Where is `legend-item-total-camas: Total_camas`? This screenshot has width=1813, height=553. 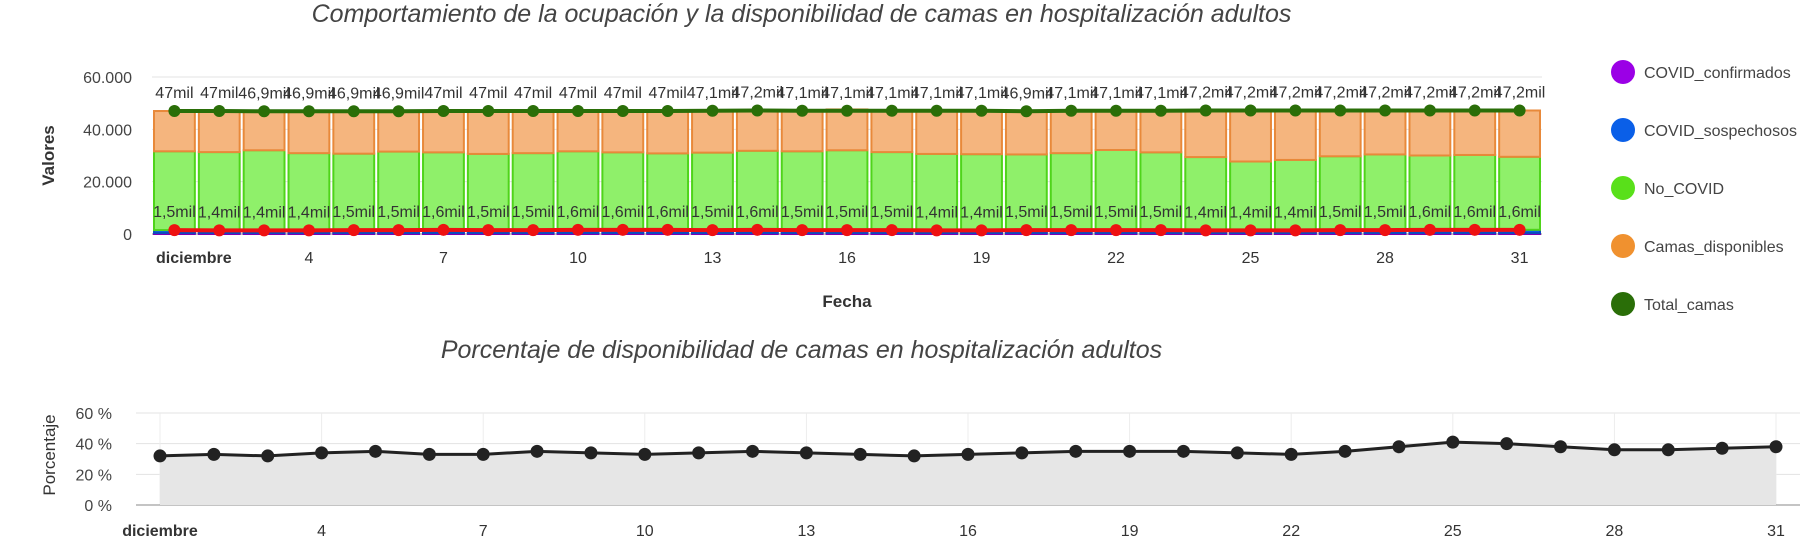 legend-item-total-camas: Total_camas is located at coordinates (1710, 319).